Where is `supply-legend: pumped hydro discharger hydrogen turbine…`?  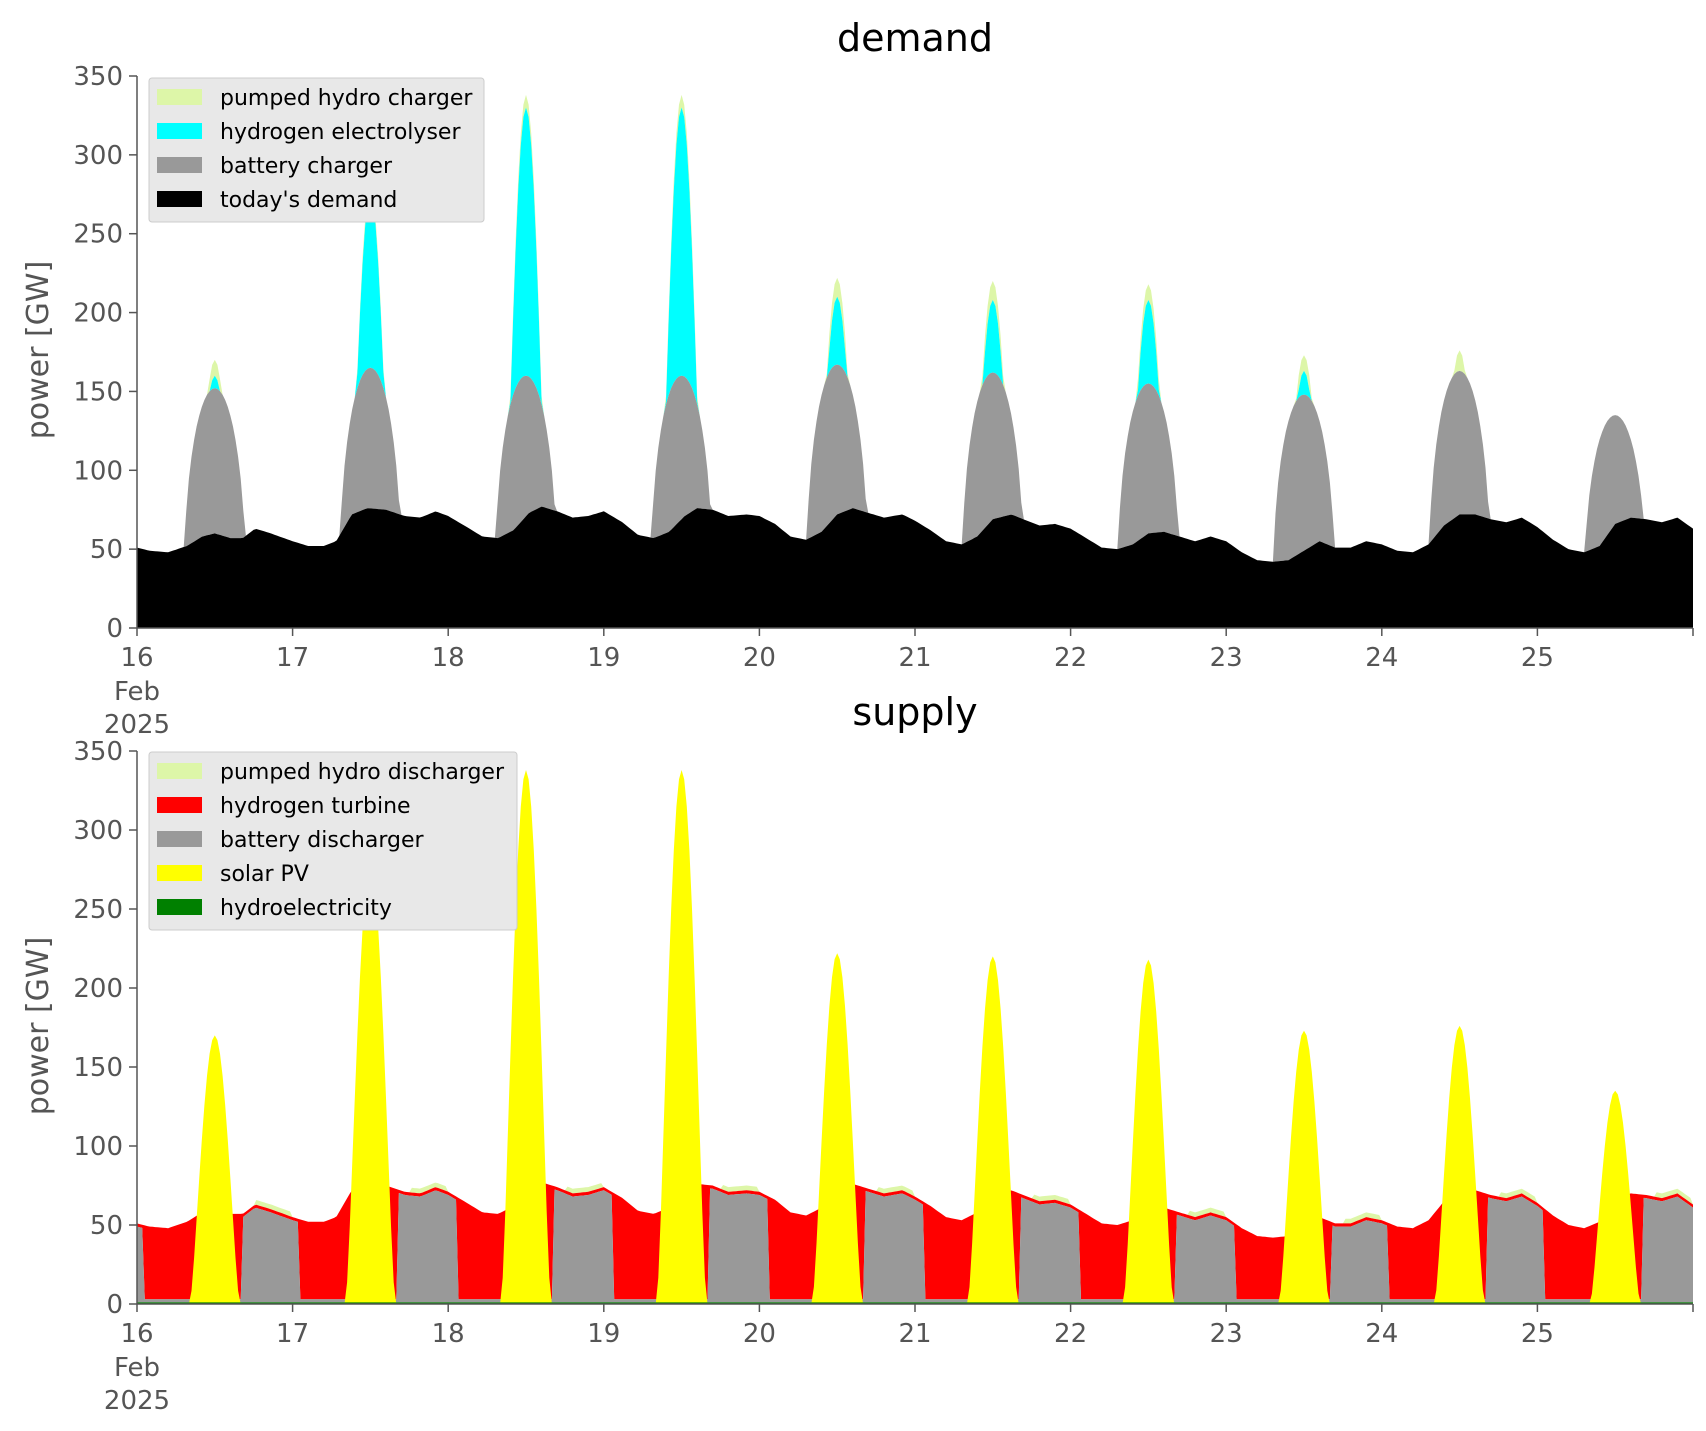
supply-legend: pumped hydro discharger hydrogen turbine… is located at coordinates (333, 841).